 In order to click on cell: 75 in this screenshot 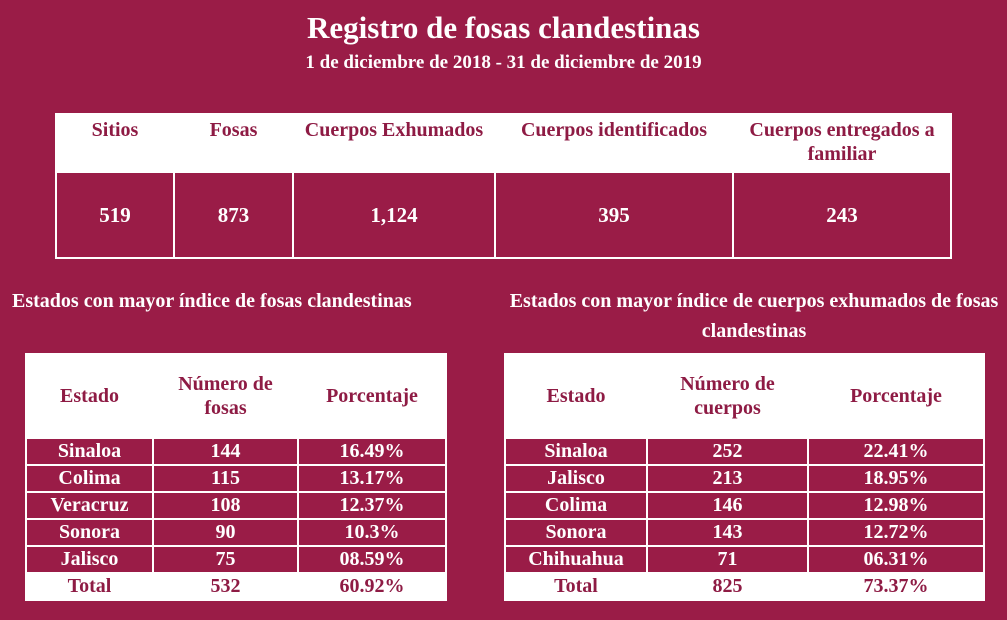, I will do `click(225, 559)`.